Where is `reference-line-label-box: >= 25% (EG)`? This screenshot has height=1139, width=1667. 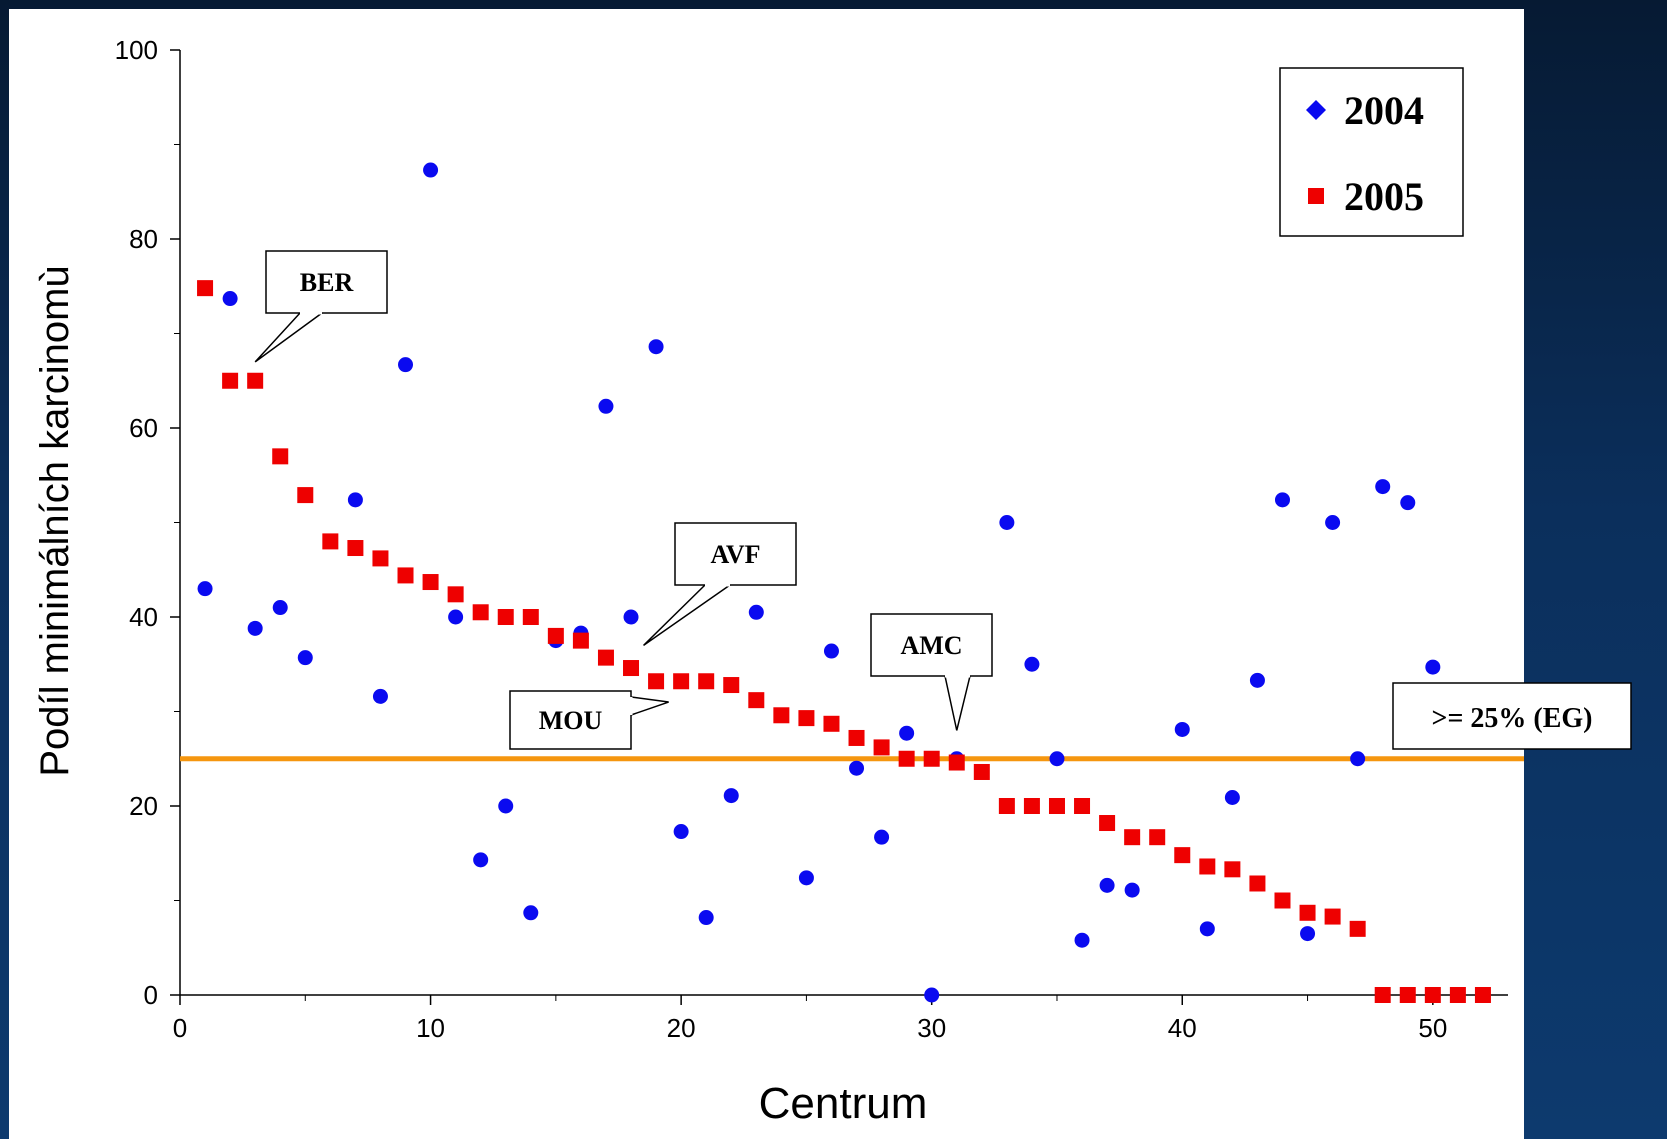 reference-line-label-box: >= 25% (EG) is located at coordinates (1512, 716).